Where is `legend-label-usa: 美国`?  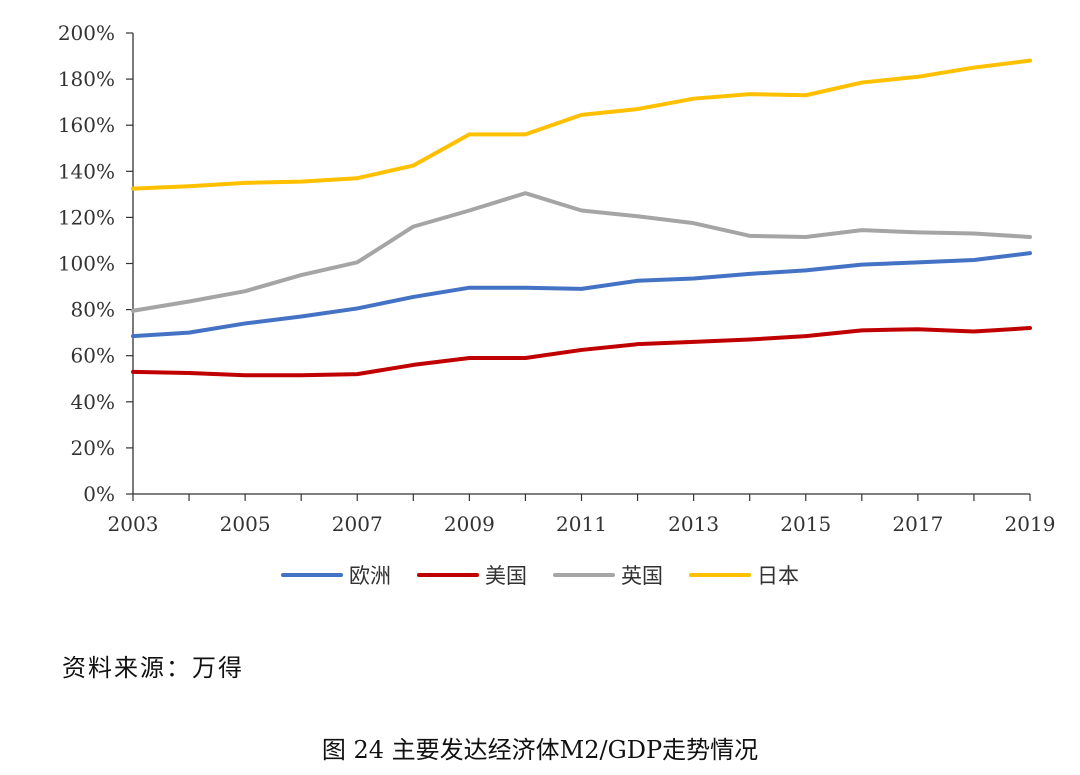
legend-label-usa: 美国 is located at coordinates (506, 576).